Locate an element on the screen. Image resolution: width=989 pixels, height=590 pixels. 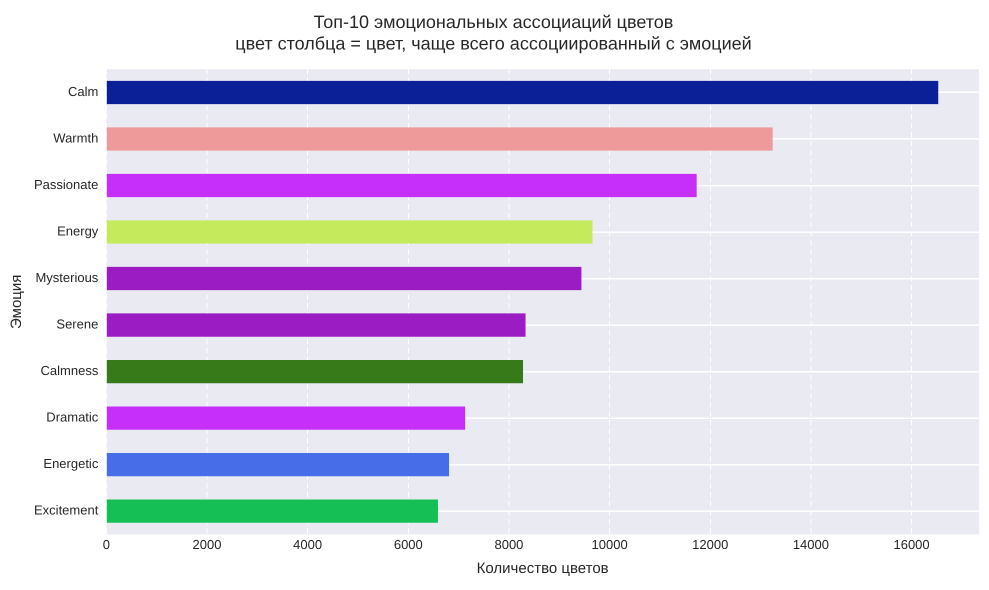
x-tick-label: 14000 is located at coordinates (810, 544).